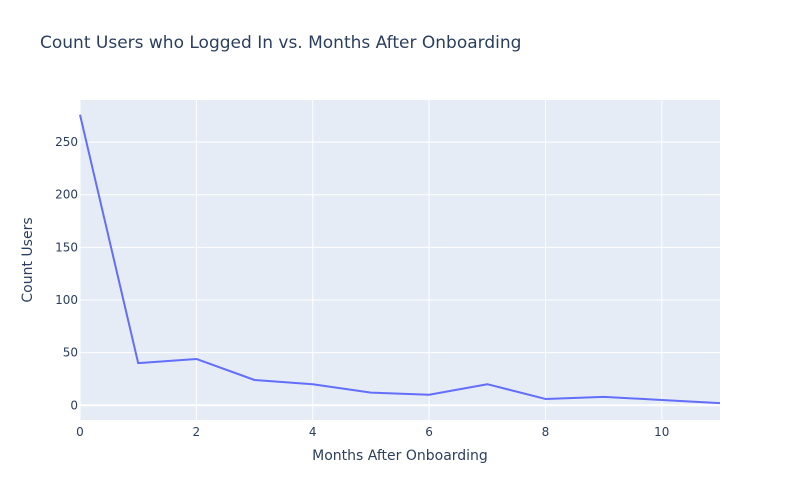  I want to click on y-tick-label: 0, so click(74, 405).